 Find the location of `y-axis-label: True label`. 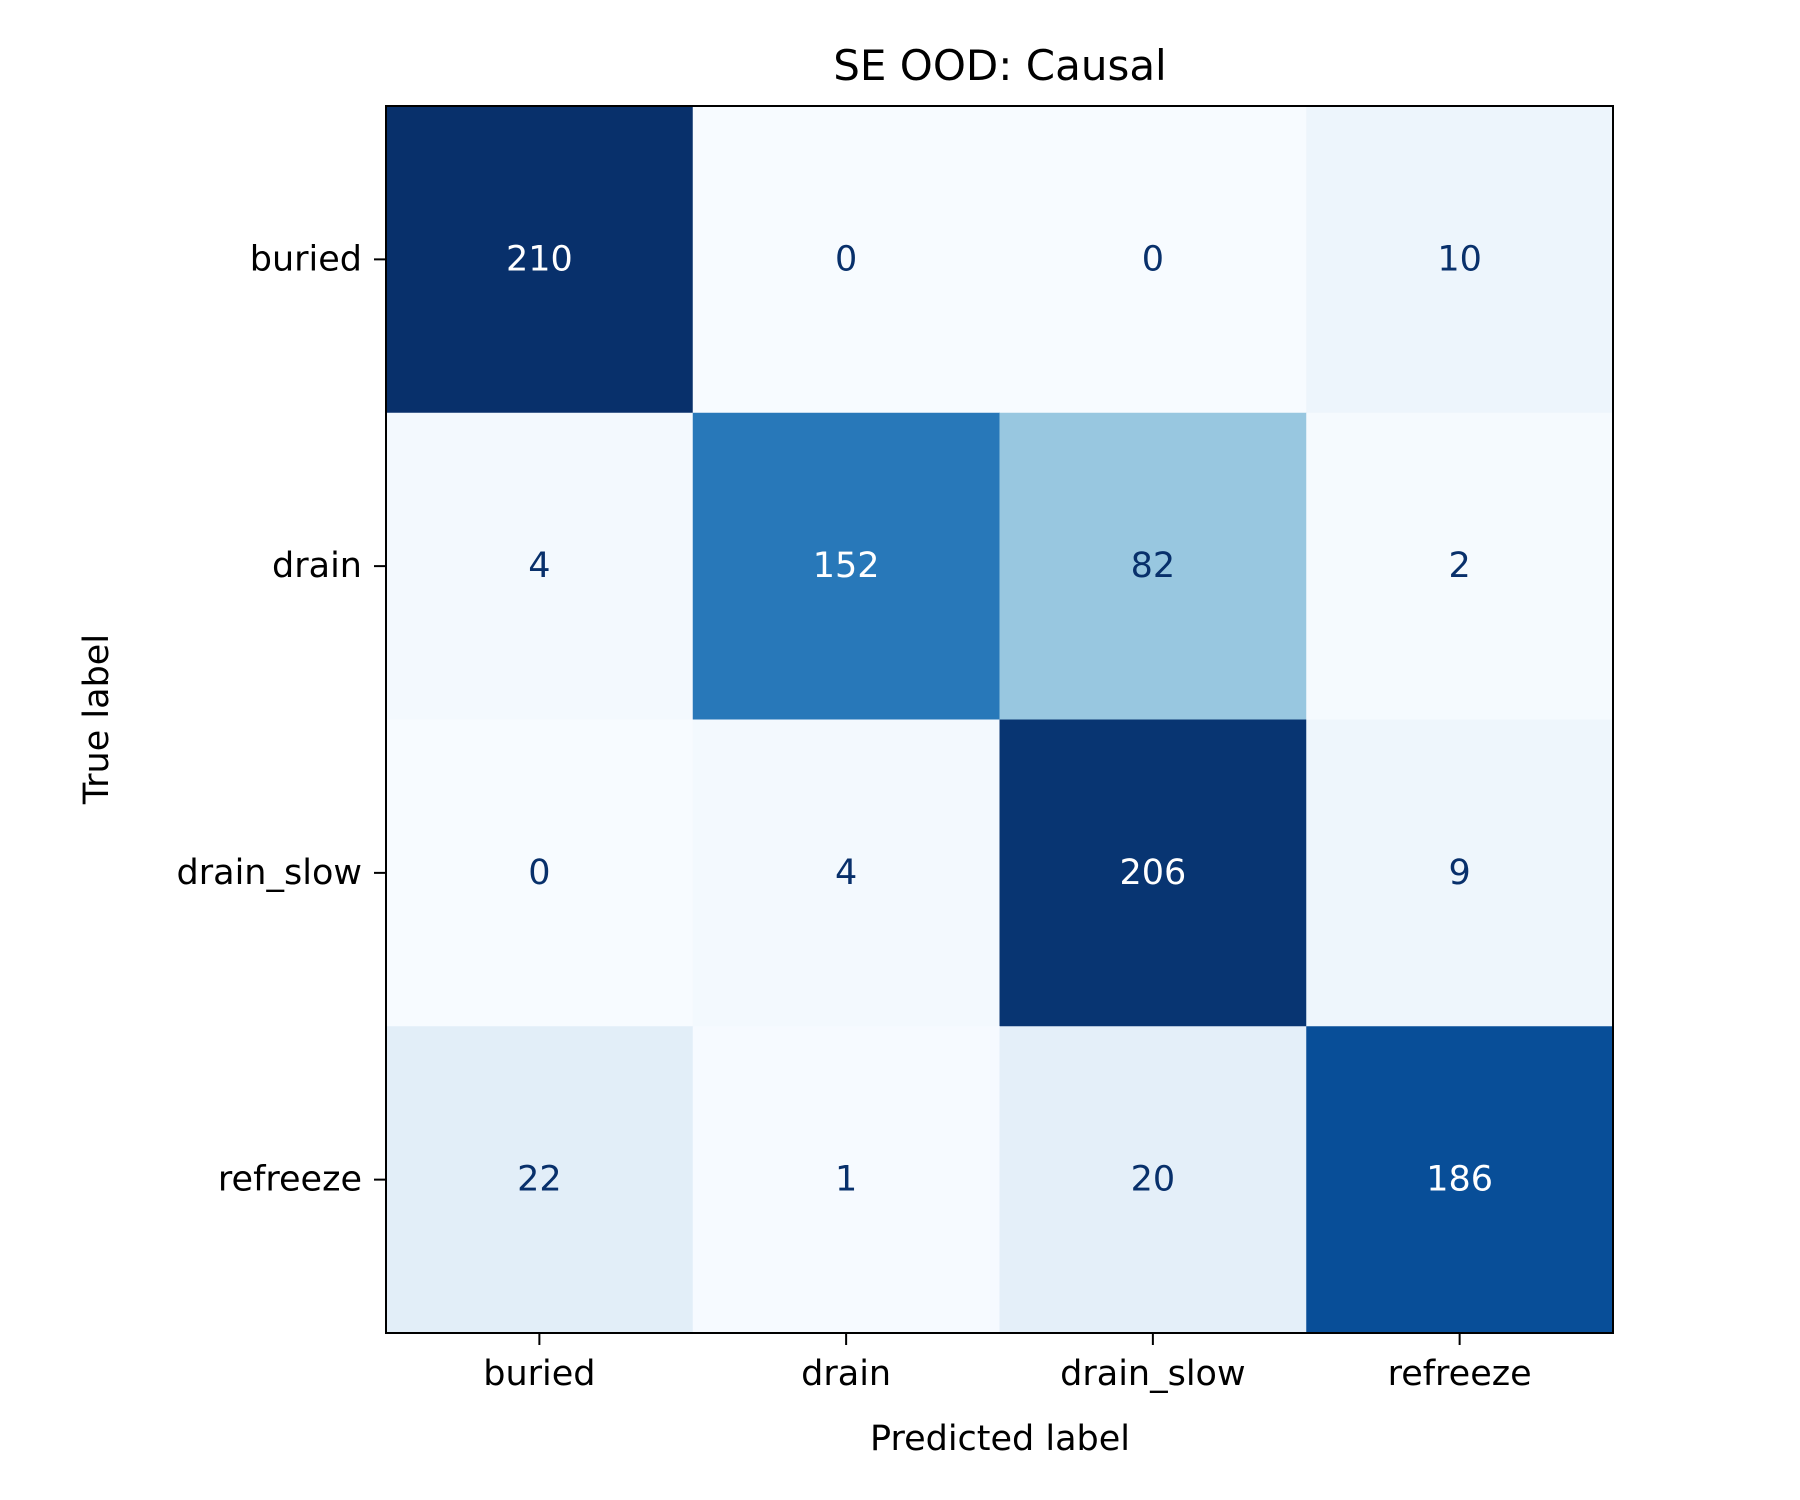

y-axis-label: True label is located at coordinates (97, 719).